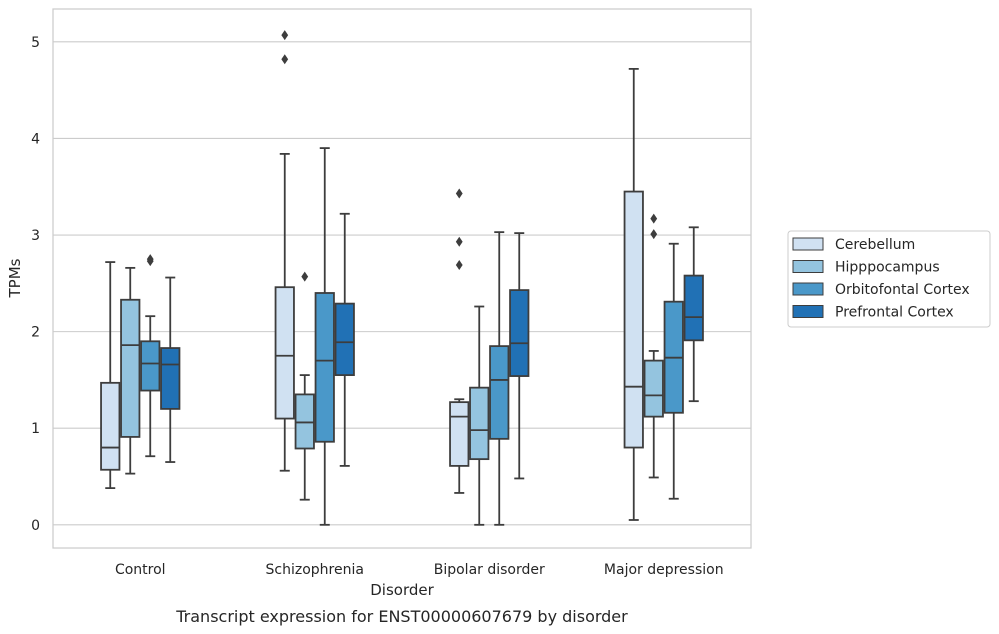 Image resolution: width=999 pixels, height=634 pixels. Describe the element at coordinates (35, 429) in the screenshot. I see `y-tick-label: 1` at that location.